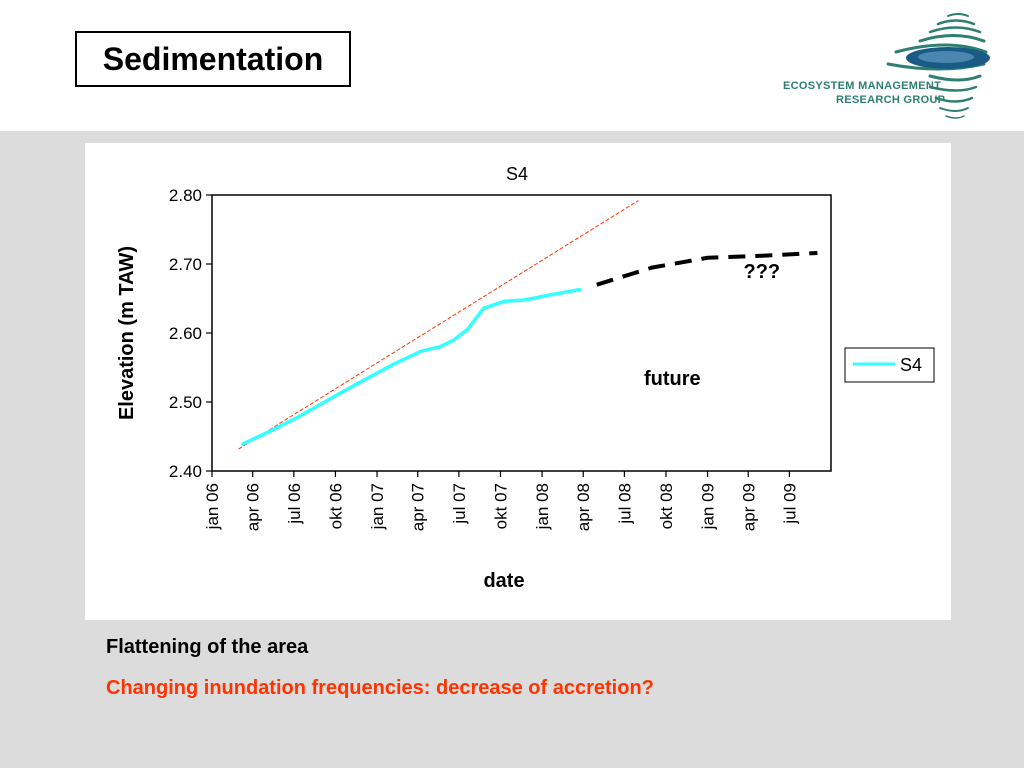 The width and height of the screenshot is (1024, 768). Describe the element at coordinates (185, 333) in the screenshot. I see `y-tick-label: 2.60` at that location.